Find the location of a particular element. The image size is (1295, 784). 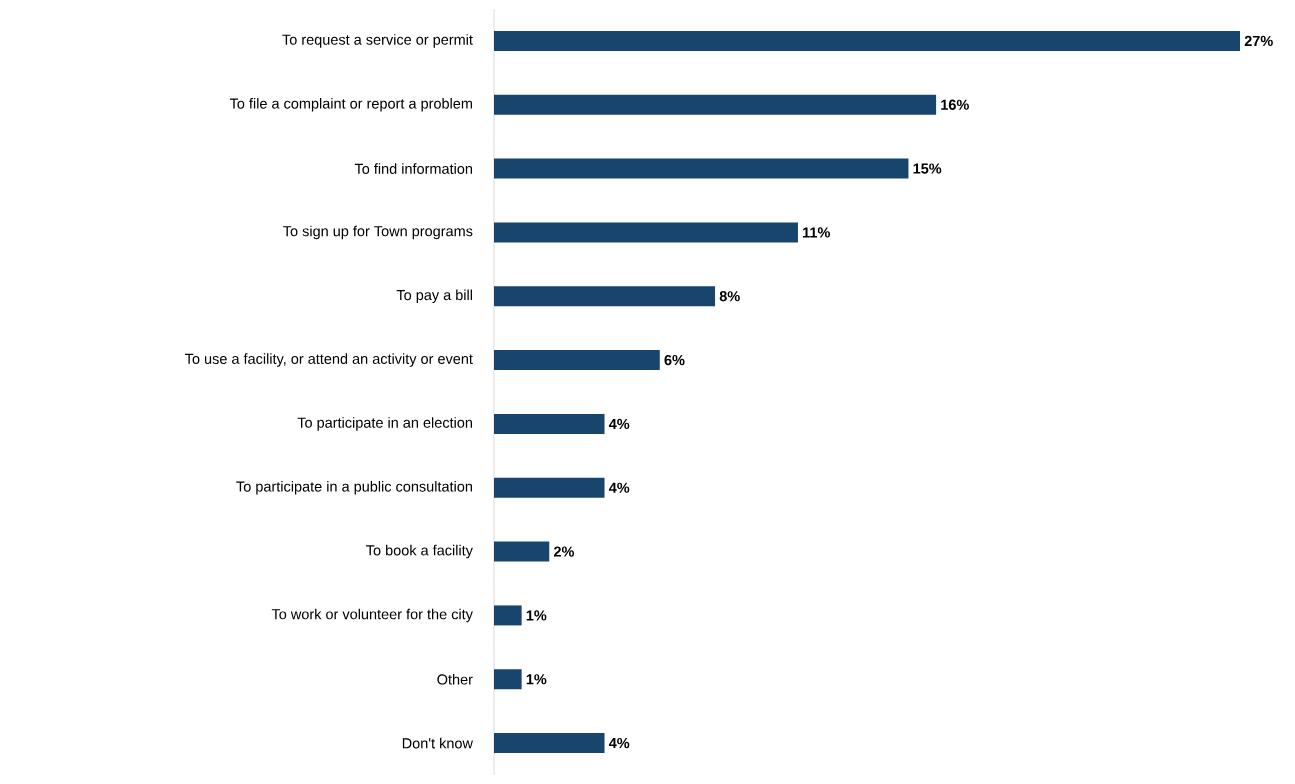

y-tick-label: To sign up for Town programs is located at coordinates (378, 232).